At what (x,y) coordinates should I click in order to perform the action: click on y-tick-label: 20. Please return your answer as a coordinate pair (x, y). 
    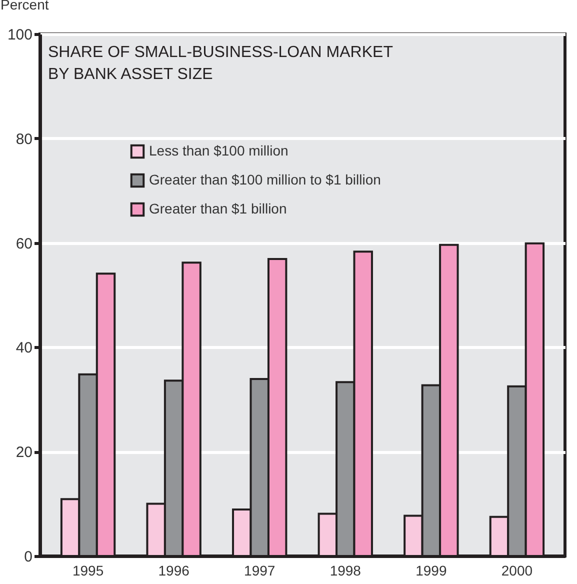
    Looking at the image, I should click on (24, 453).